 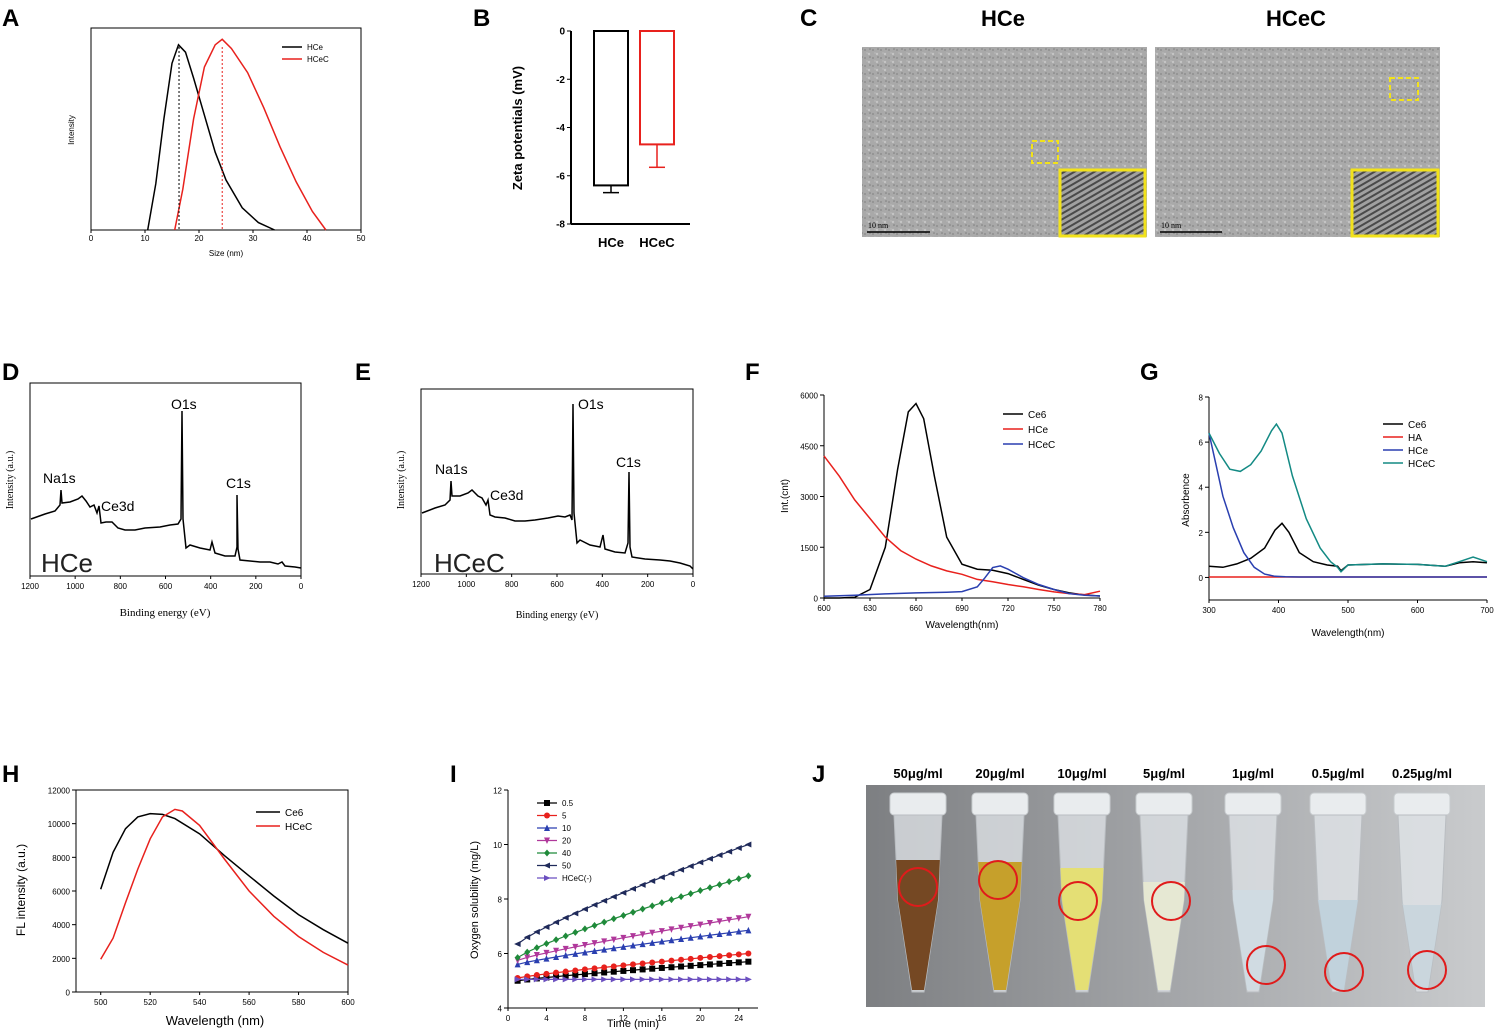 What do you see at coordinates (10, 480) in the screenshot?
I see `d-ylabel: Intensity (a.u.)` at bounding box center [10, 480].